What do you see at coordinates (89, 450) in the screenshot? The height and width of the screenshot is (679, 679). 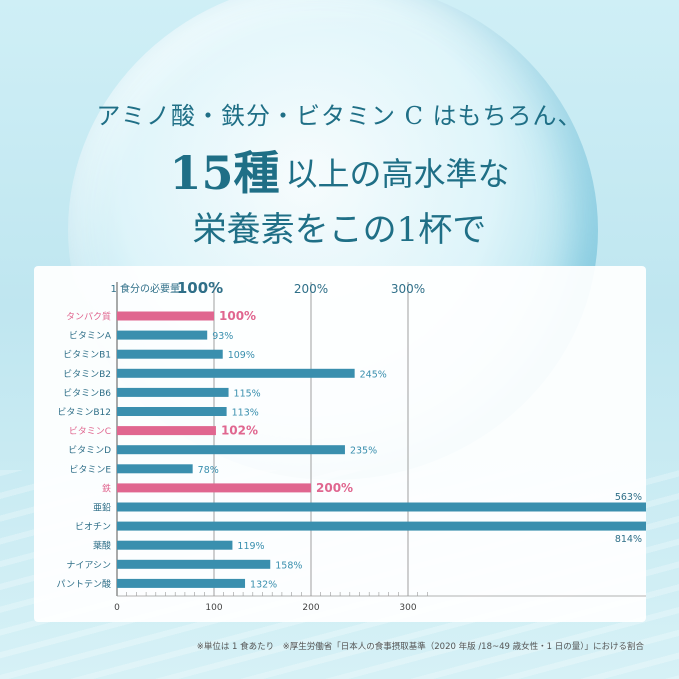 I see `category-label: ビタミンD` at bounding box center [89, 450].